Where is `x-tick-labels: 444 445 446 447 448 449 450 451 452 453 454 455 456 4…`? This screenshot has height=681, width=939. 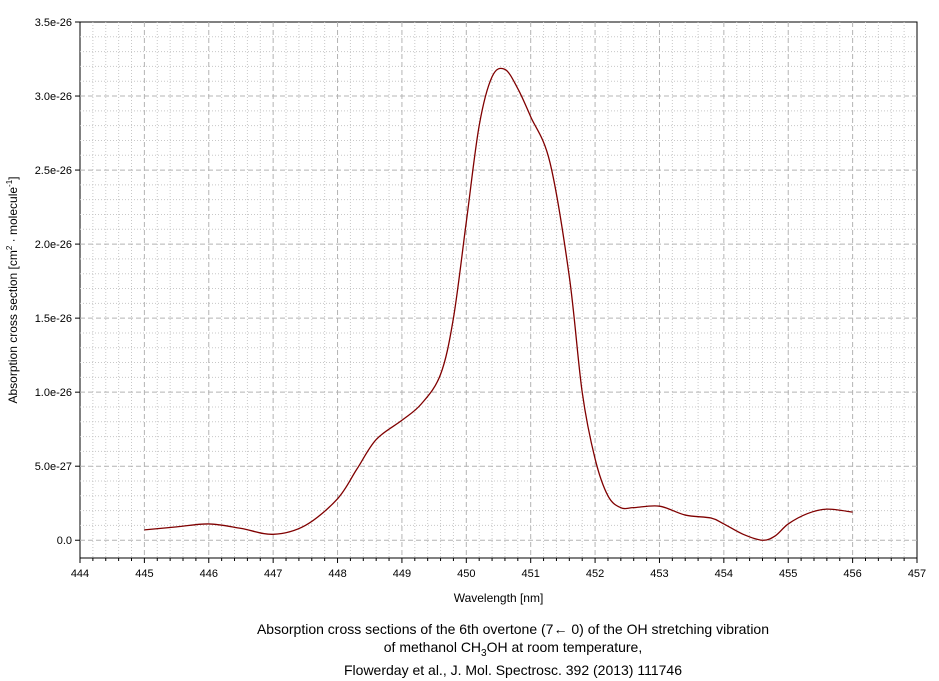 x-tick-labels: 444 445 446 447 448 449 450 451 452 453 454 455 456 4… is located at coordinates (498, 574).